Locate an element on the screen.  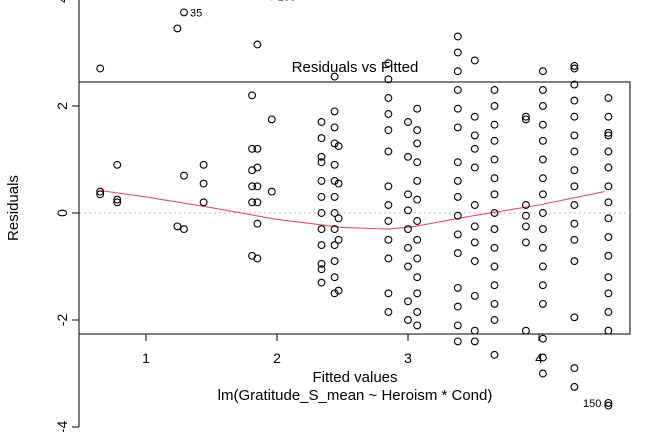
y-tick-label: 4 is located at coordinates (62, 1).